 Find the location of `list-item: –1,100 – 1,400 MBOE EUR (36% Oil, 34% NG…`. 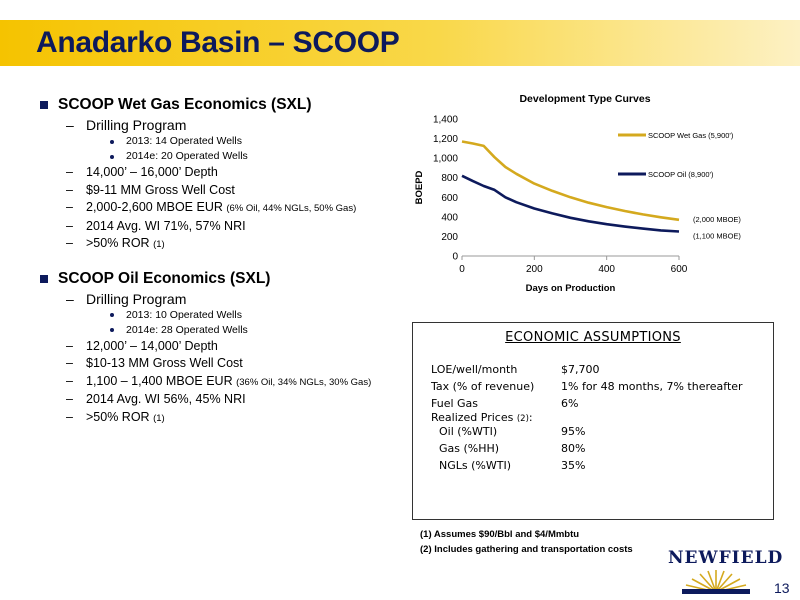

list-item: –1,100 – 1,400 MBOE EUR (36% Oil, 34% NG… is located at coordinates (219, 380).